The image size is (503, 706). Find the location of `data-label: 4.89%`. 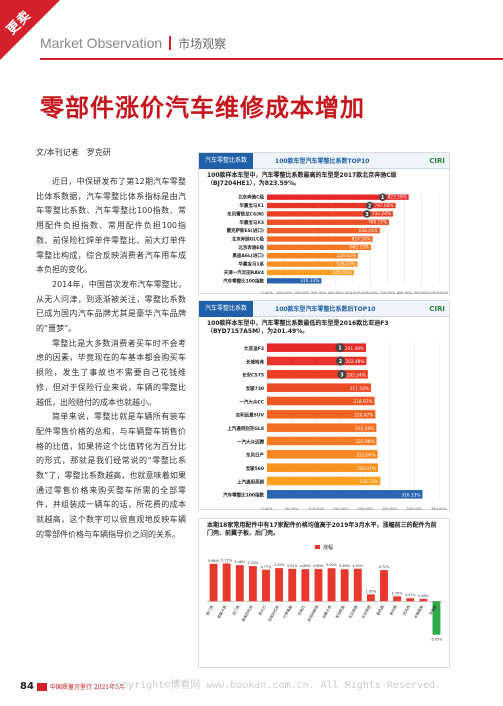

data-label: 4.89% is located at coordinates (319, 566).